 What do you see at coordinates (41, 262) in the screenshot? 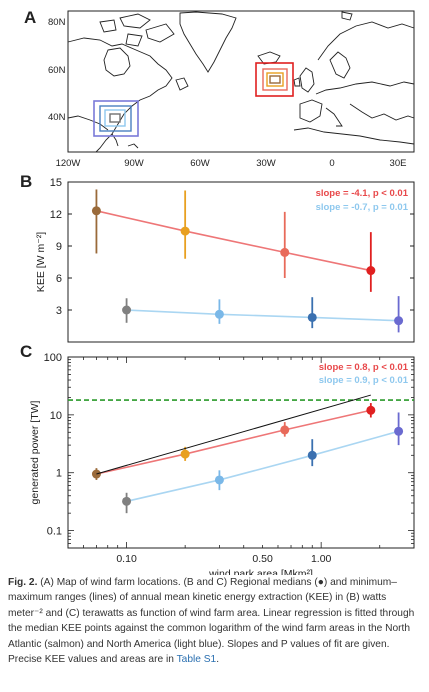
I see `y-axis-label-b: KEE [W m⁻²]` at bounding box center [41, 262].